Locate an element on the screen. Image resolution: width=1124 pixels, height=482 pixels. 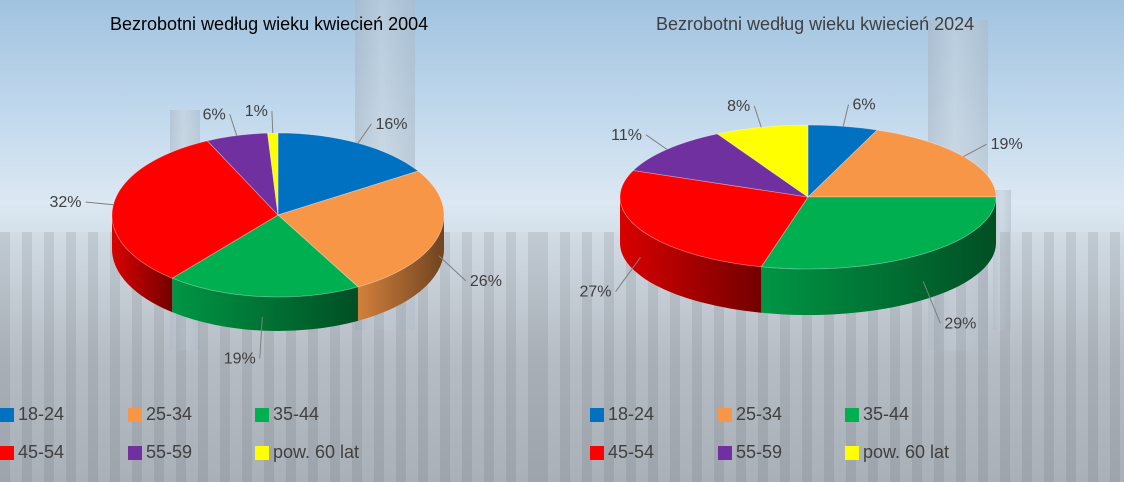
data-label-35-44: 19% is located at coordinates (240, 359).